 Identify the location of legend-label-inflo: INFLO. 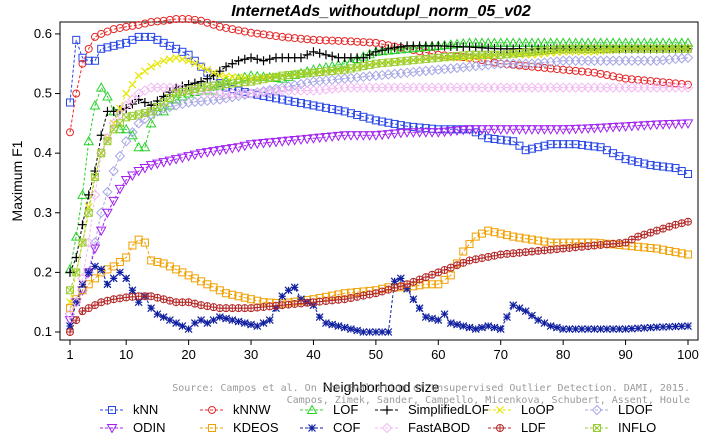
(637, 427).